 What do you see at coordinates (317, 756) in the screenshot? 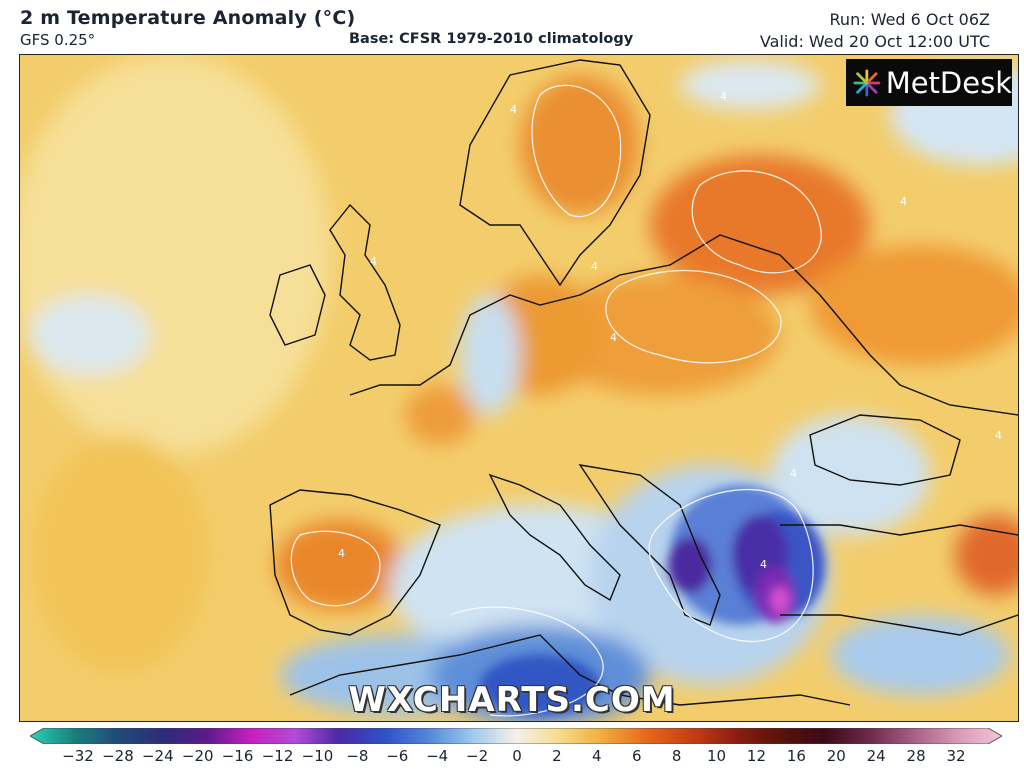
I see `colorbar-tick-label: −10` at bounding box center [317, 756].